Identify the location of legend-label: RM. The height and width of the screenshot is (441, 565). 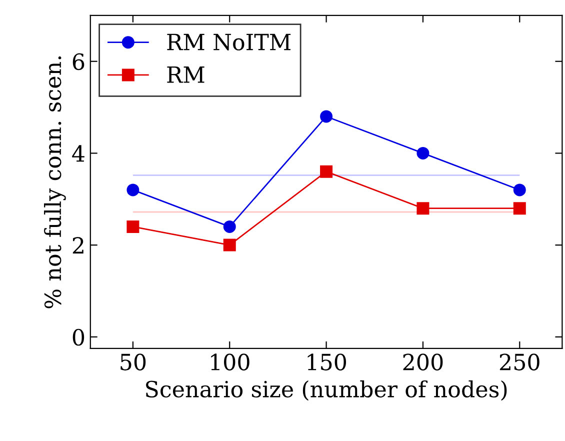
(185, 74).